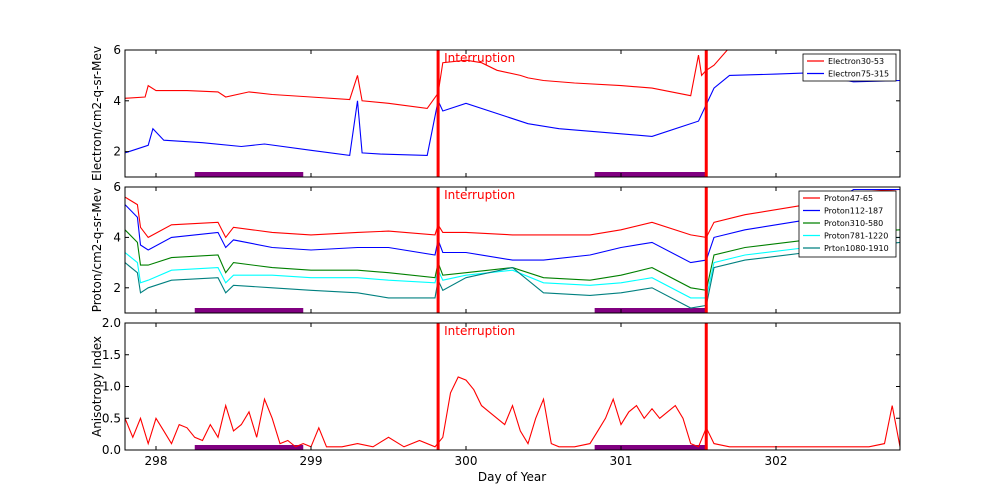 This screenshot has height=500, width=1000. Describe the element at coordinates (466, 461) in the screenshot. I see `x-tick-label-2: 300` at that location.